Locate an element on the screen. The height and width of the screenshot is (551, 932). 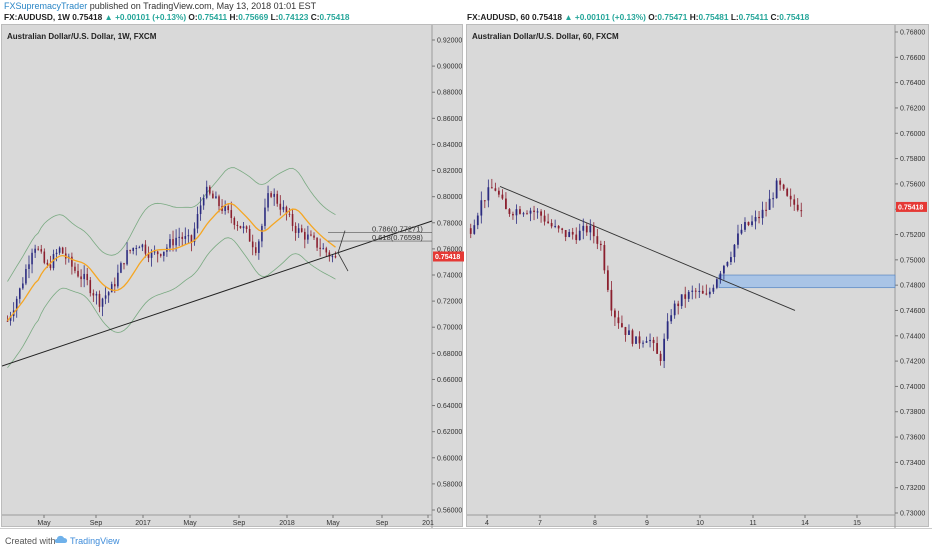
left-h-label: H: is located at coordinates (234, 17).